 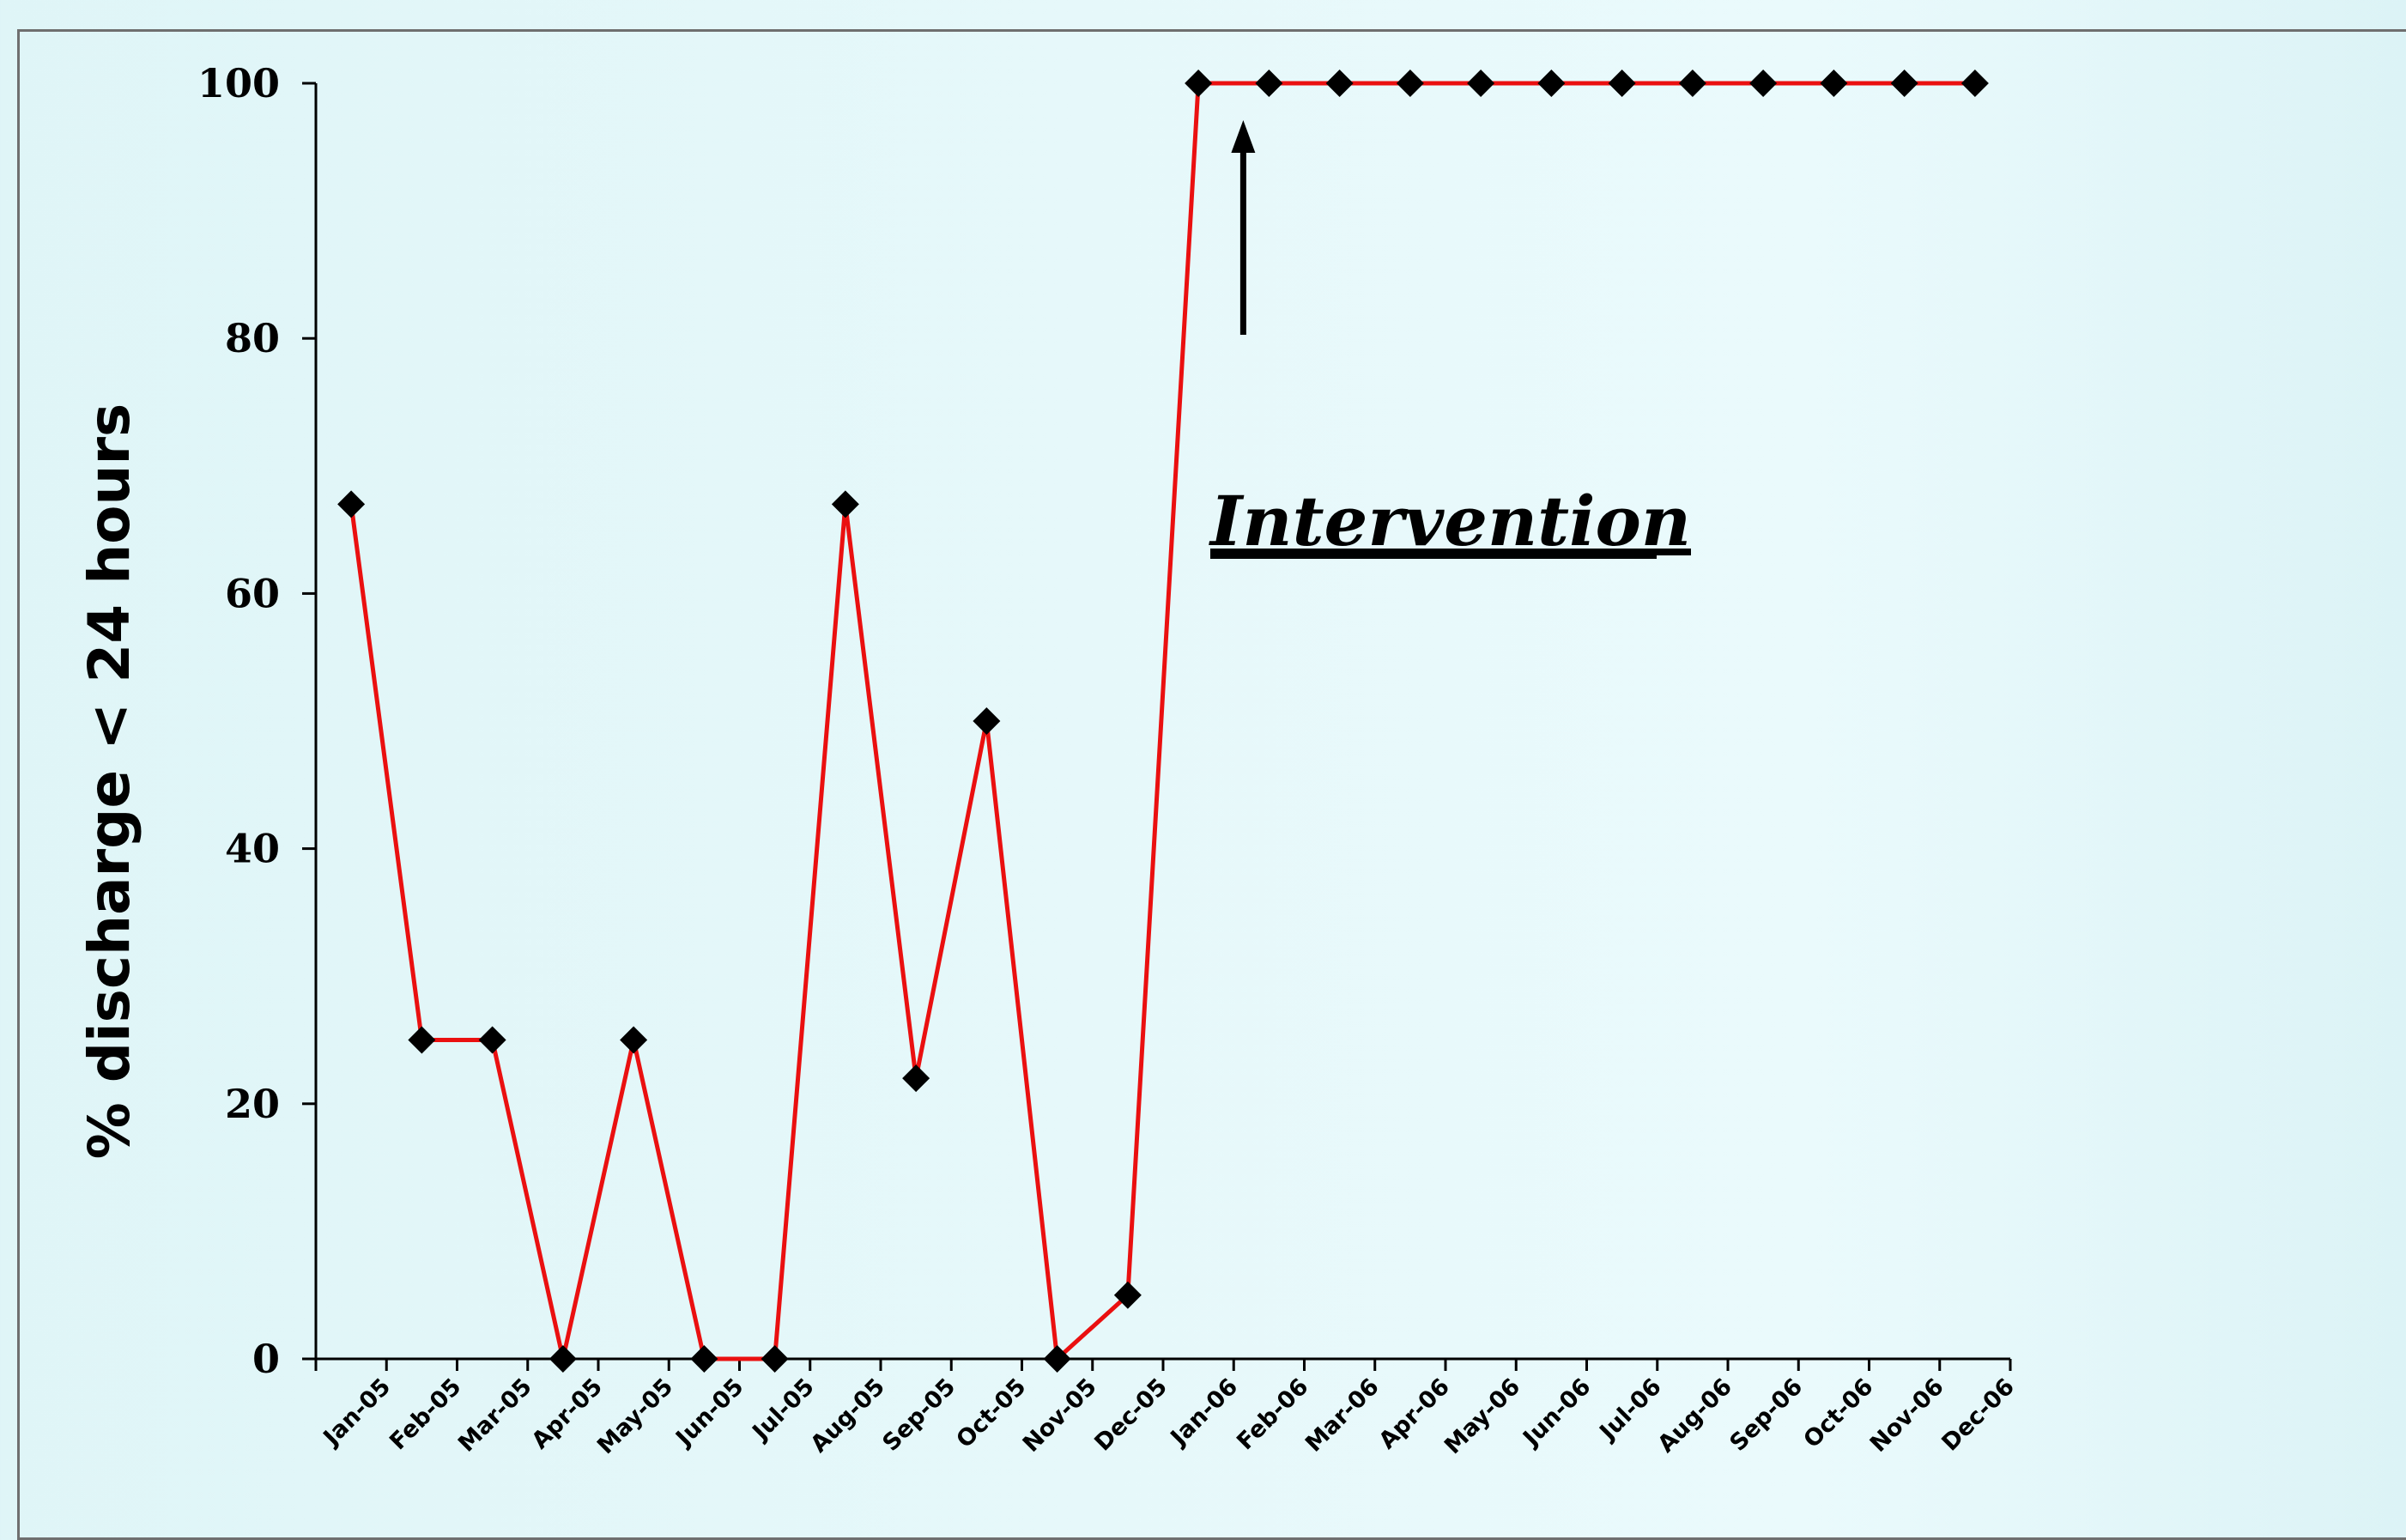 I want to click on intervention-label: Intervention, so click(x=1450, y=521).